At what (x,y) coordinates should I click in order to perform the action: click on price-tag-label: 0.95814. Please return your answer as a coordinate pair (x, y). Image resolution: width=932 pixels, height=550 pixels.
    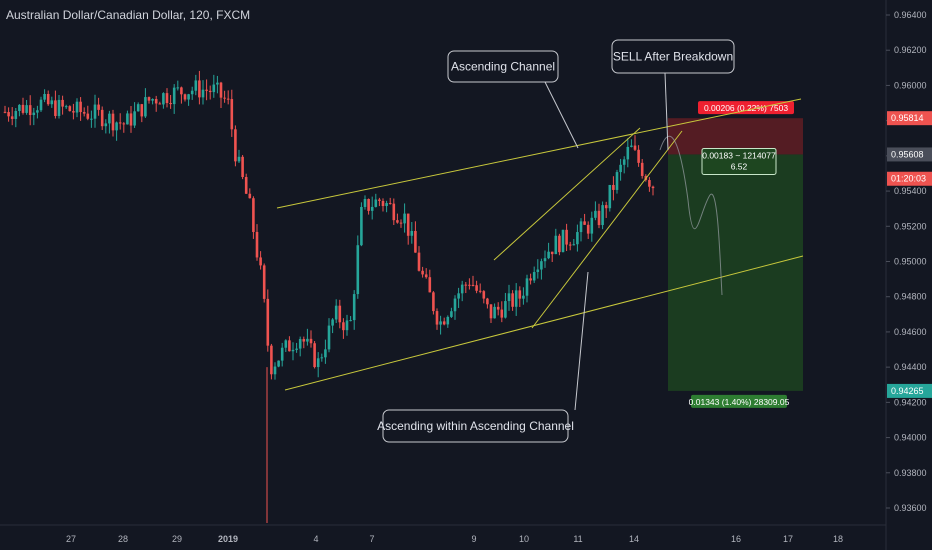
    Looking at the image, I should click on (907, 118).